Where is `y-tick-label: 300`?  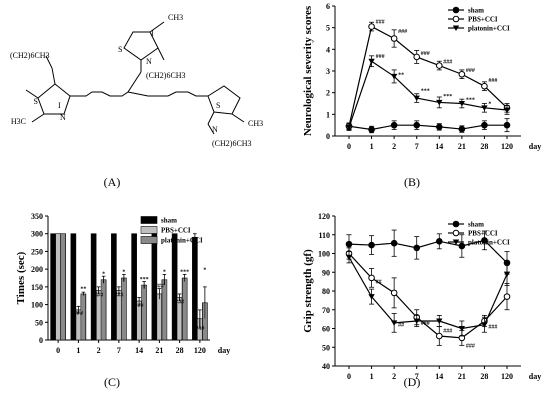 y-tick-label: 300 is located at coordinates (37, 234).